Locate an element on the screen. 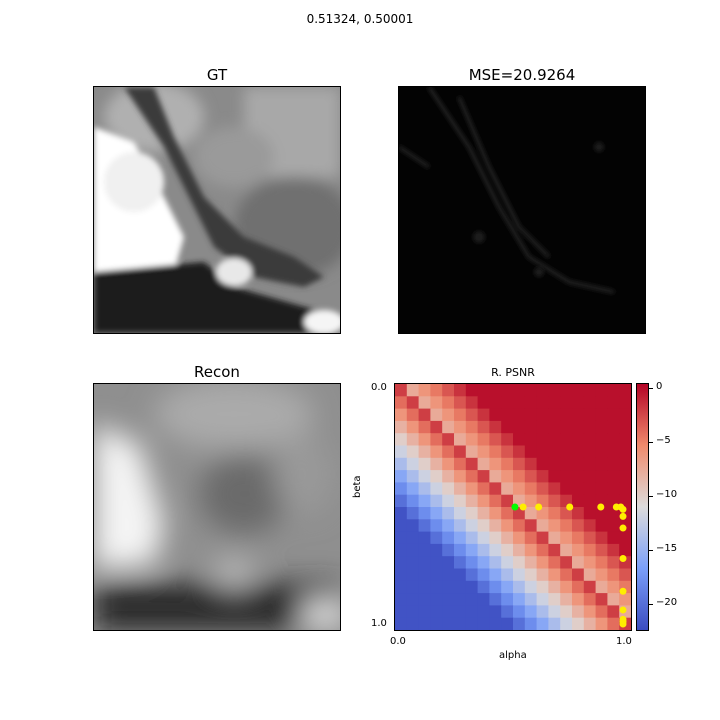 The image size is (720, 720). recon-title: Recon is located at coordinates (217, 372).